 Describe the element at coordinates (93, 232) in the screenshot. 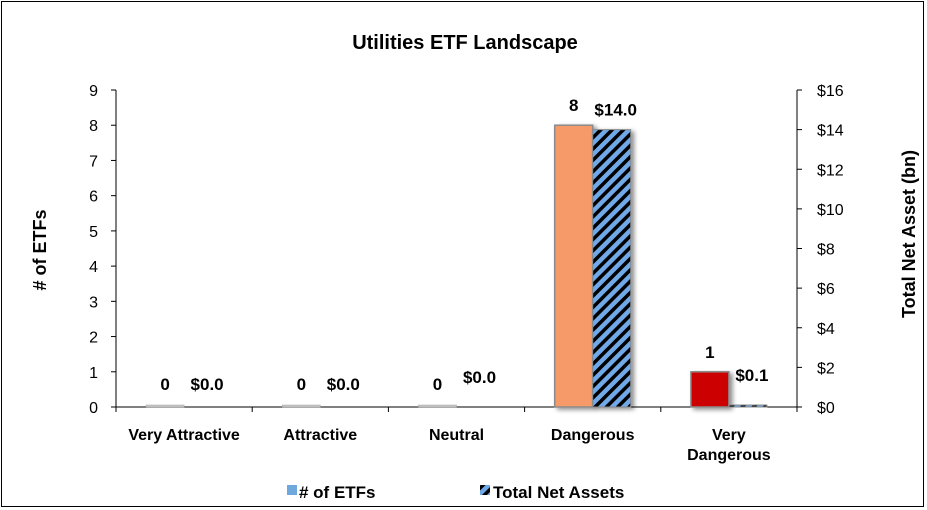

I see `y-left-tick-label: 5` at that location.